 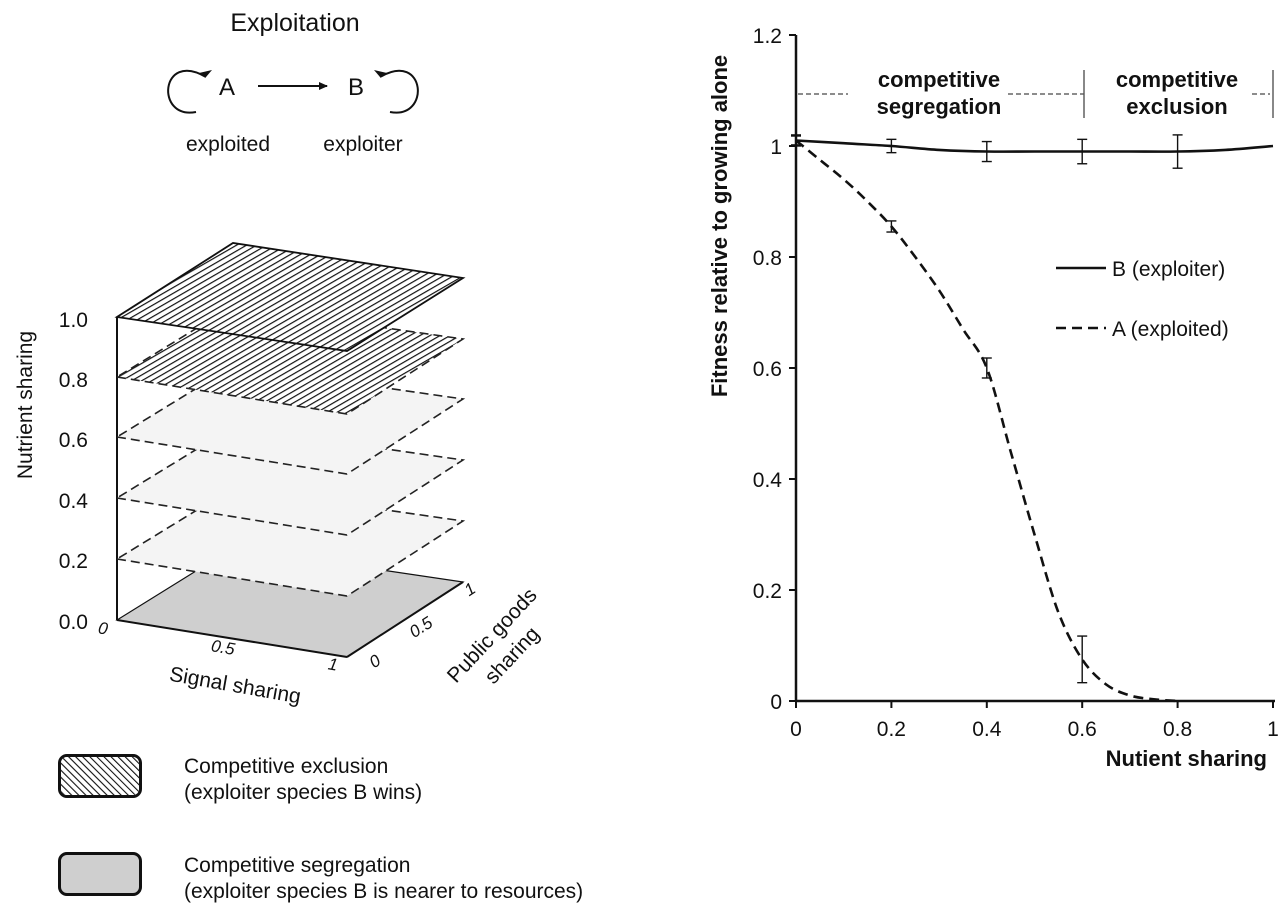 I want to click on x-axis-line, so click(x=232, y=638).